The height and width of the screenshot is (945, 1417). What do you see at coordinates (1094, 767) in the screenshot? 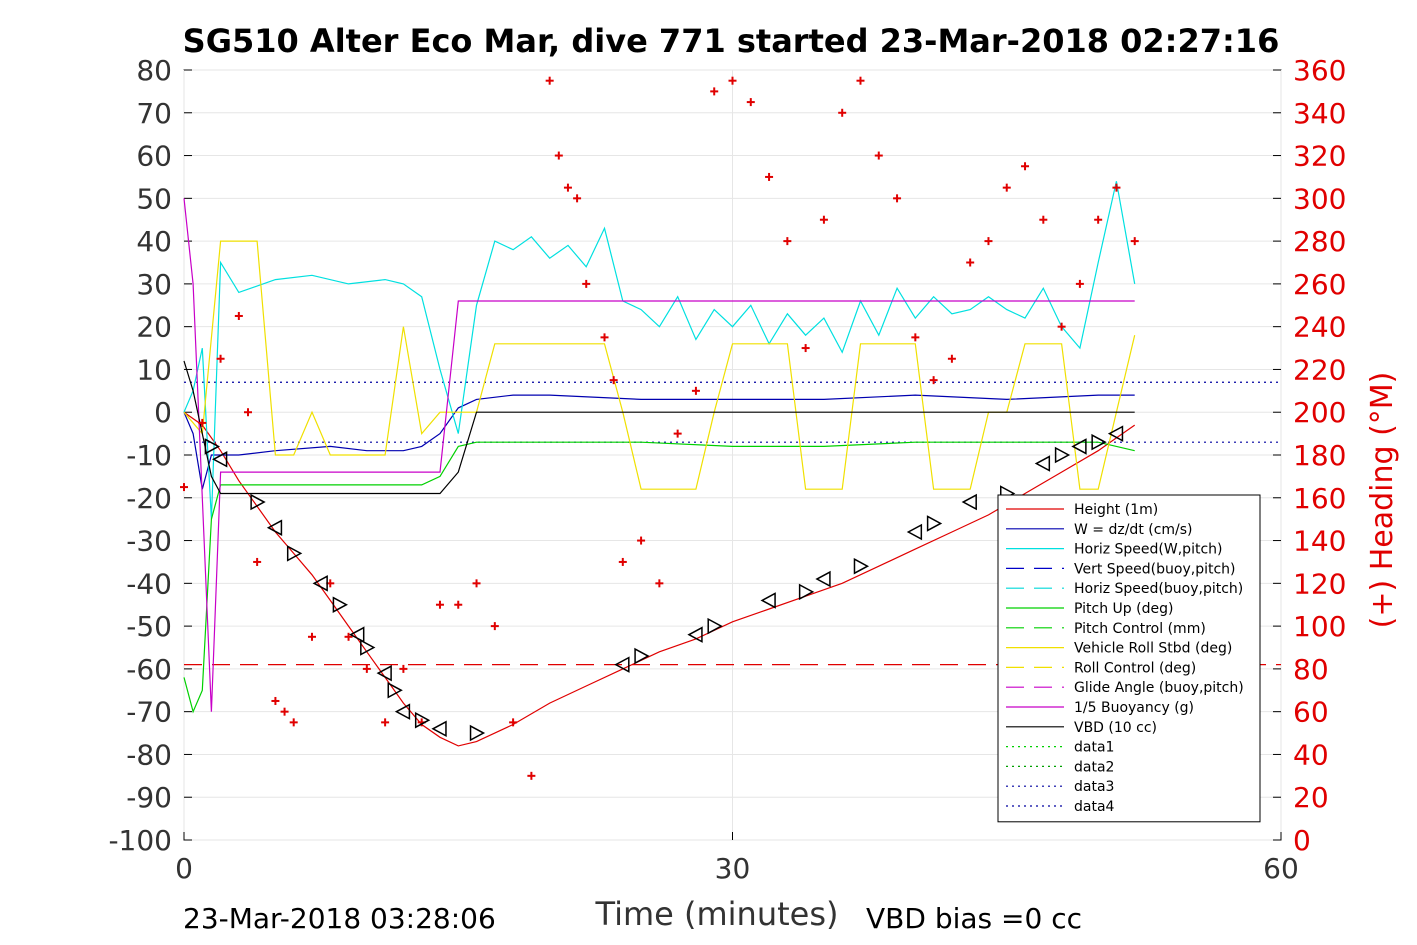
I see `legend-label: data2` at bounding box center [1094, 767].